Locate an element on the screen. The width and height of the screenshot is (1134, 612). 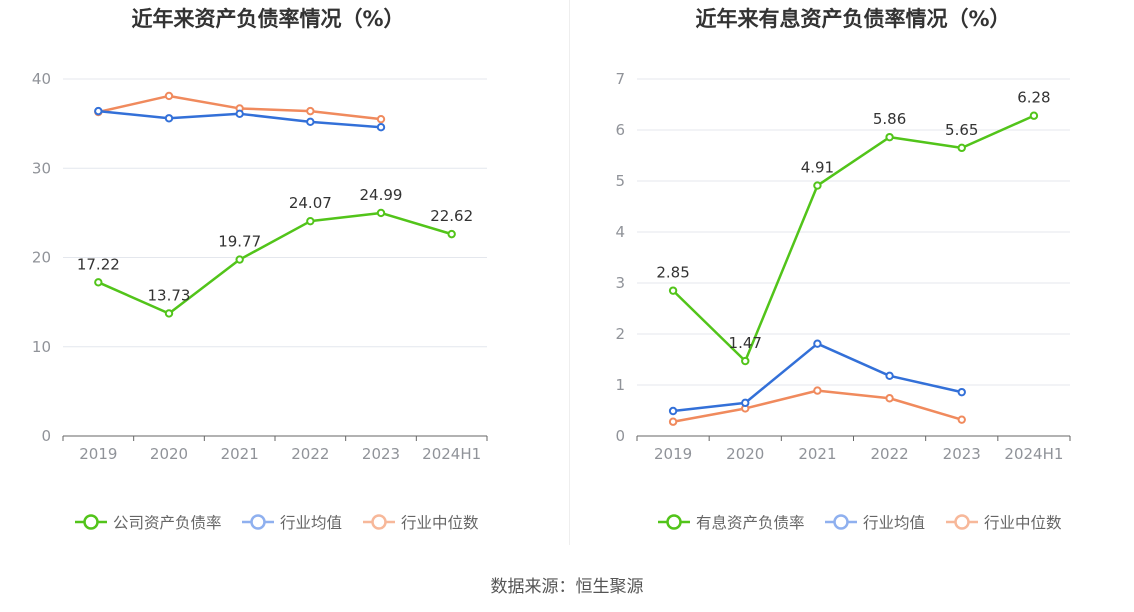
y-tick-label: 2 is located at coordinates (620, 334).